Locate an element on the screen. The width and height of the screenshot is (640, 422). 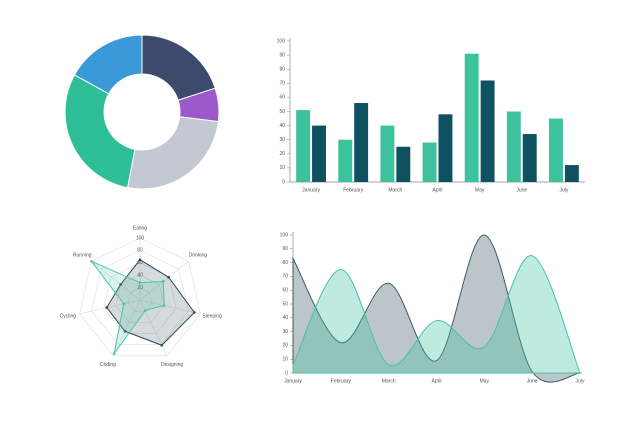
category-label: Cycling is located at coordinates (68, 316).